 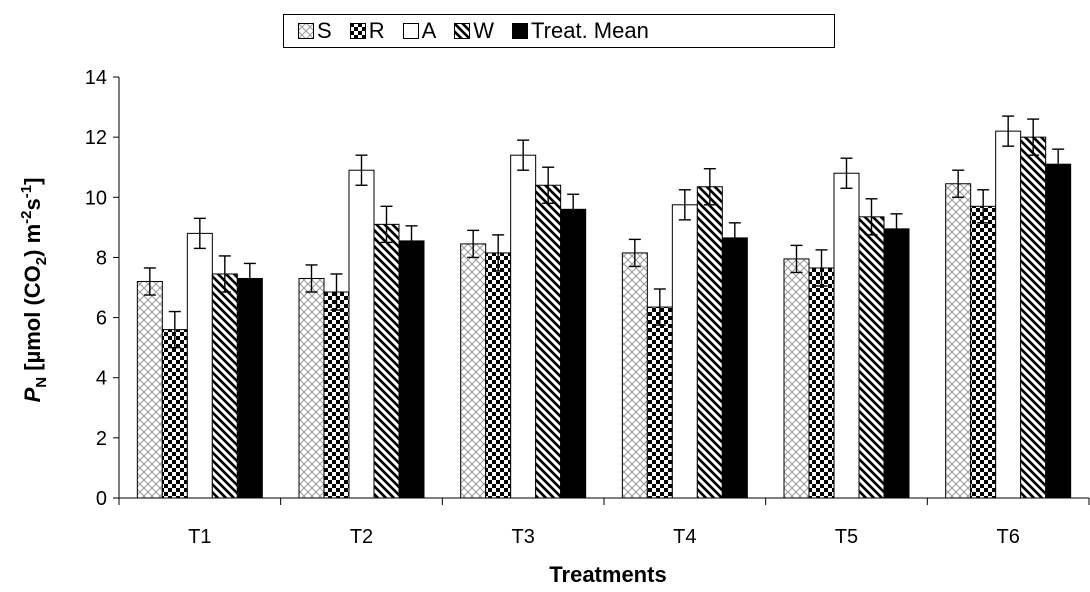 What do you see at coordinates (462, 31) in the screenshot?
I see `legend-swatch-w` at bounding box center [462, 31].